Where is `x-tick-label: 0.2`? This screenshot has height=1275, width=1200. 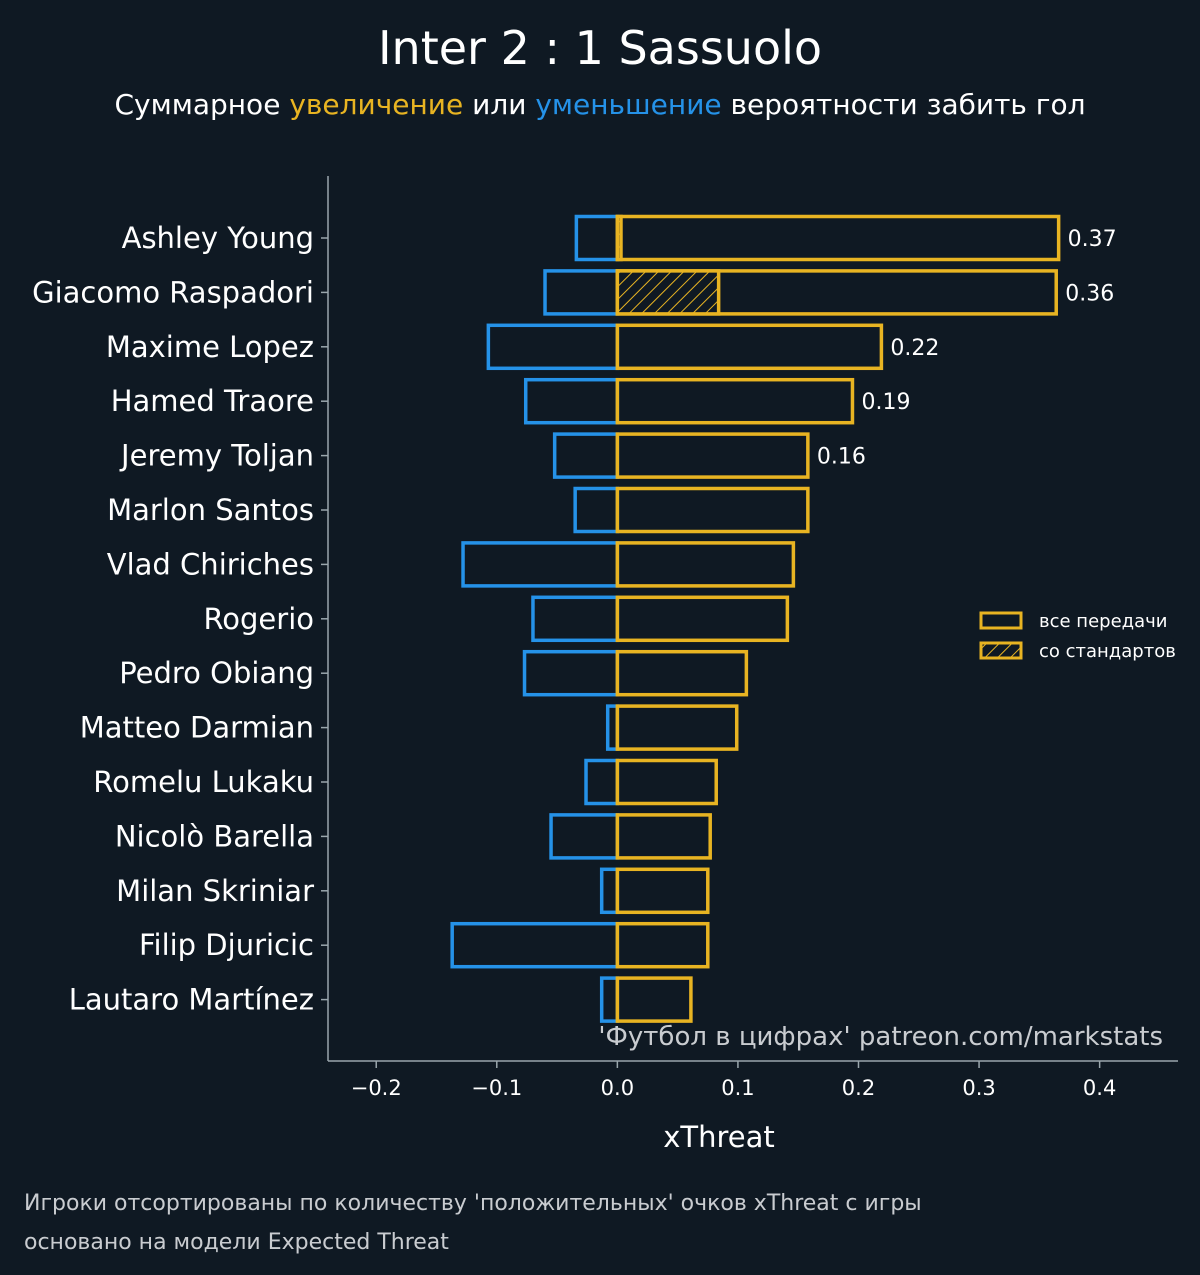
x-tick-label: 0.2 is located at coordinates (858, 1088).